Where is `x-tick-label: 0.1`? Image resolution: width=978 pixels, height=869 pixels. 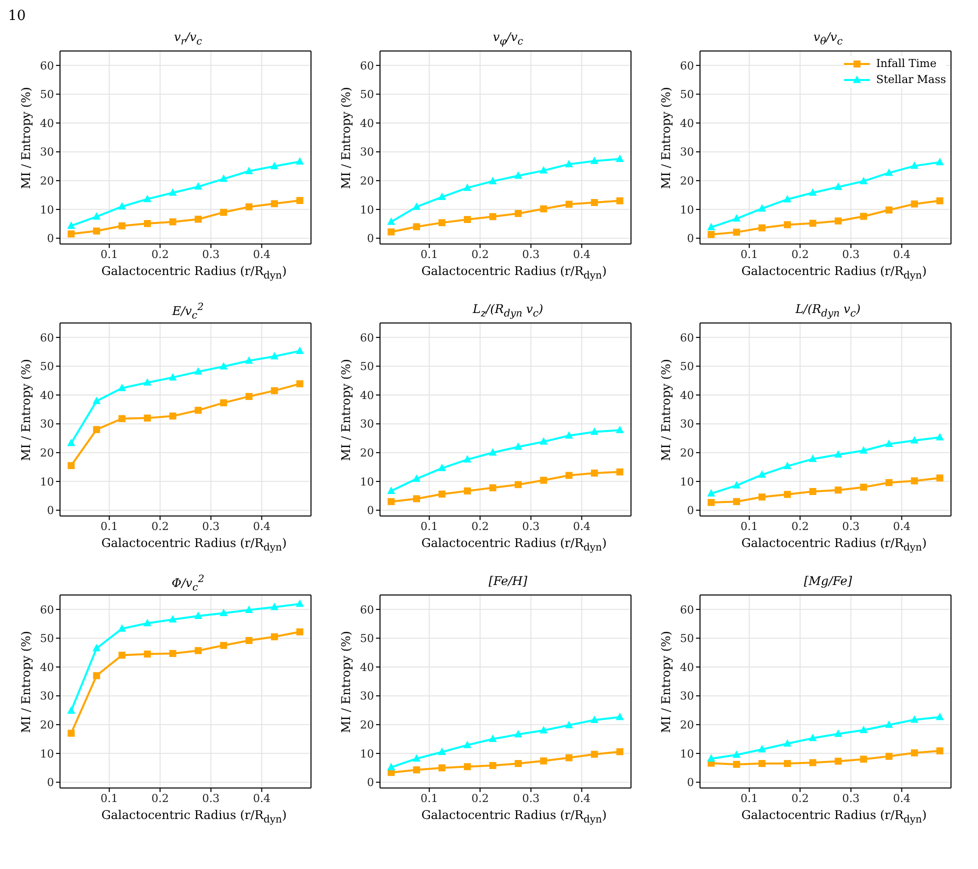 x-tick-label: 0.1 is located at coordinates (109, 798).